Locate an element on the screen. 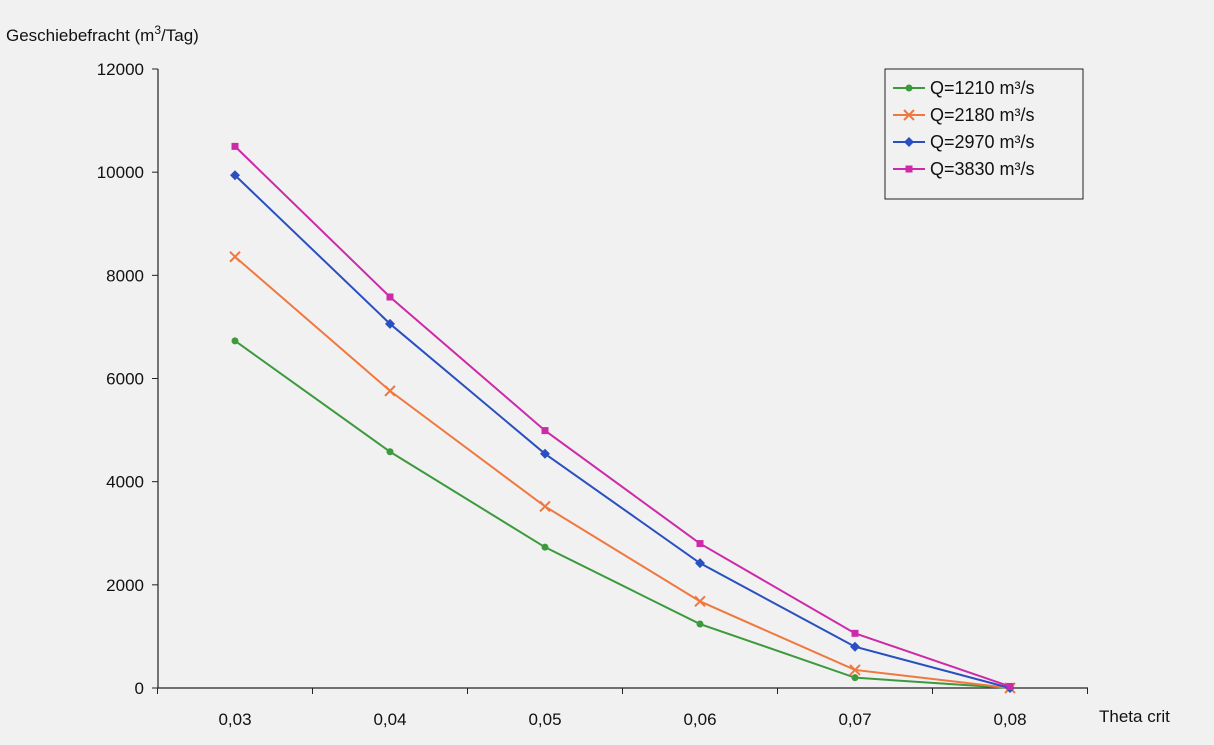 This screenshot has height=745, width=1214. legend-label: Q=2970 m³/s is located at coordinates (982, 142).